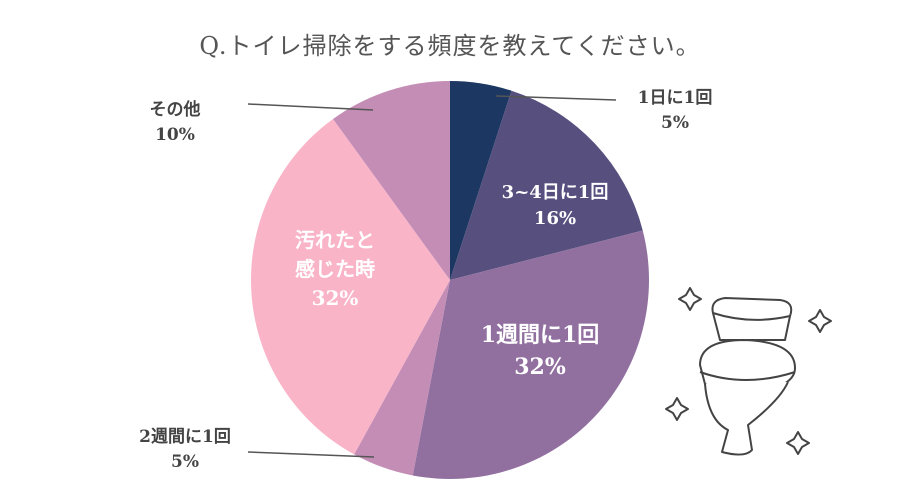 The height and width of the screenshot is (500, 900). Describe the element at coordinates (748, 371) in the screenshot. I see `toilet-with-sparkles-icon` at that location.